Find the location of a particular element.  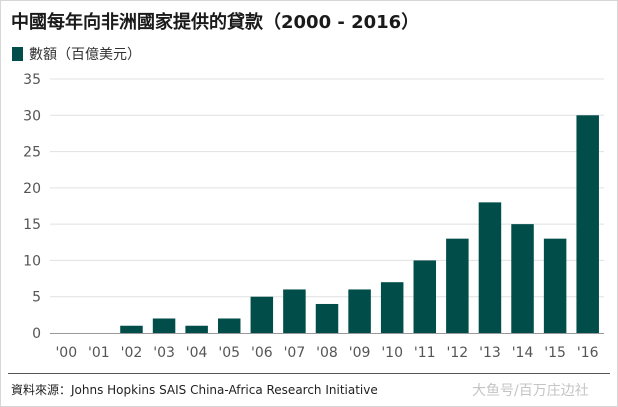

x-tick-label: '05 is located at coordinates (229, 353).